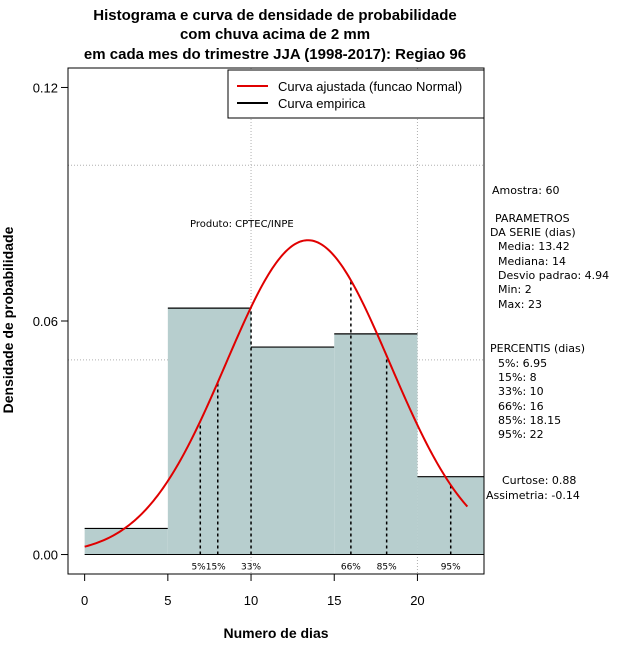 Image resolution: width=640 pixels, height=660 pixels. I want to click on stat-p66: 66%: 16, so click(521, 406).